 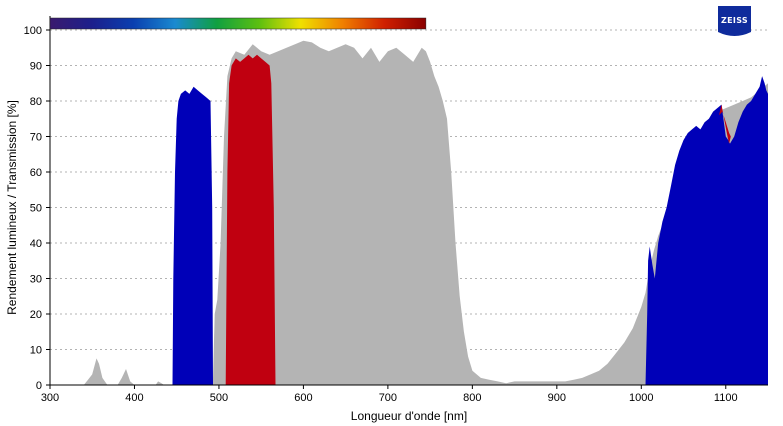 What do you see at coordinates (641, 398) in the screenshot?
I see `x-tick-label: 1000` at bounding box center [641, 398].